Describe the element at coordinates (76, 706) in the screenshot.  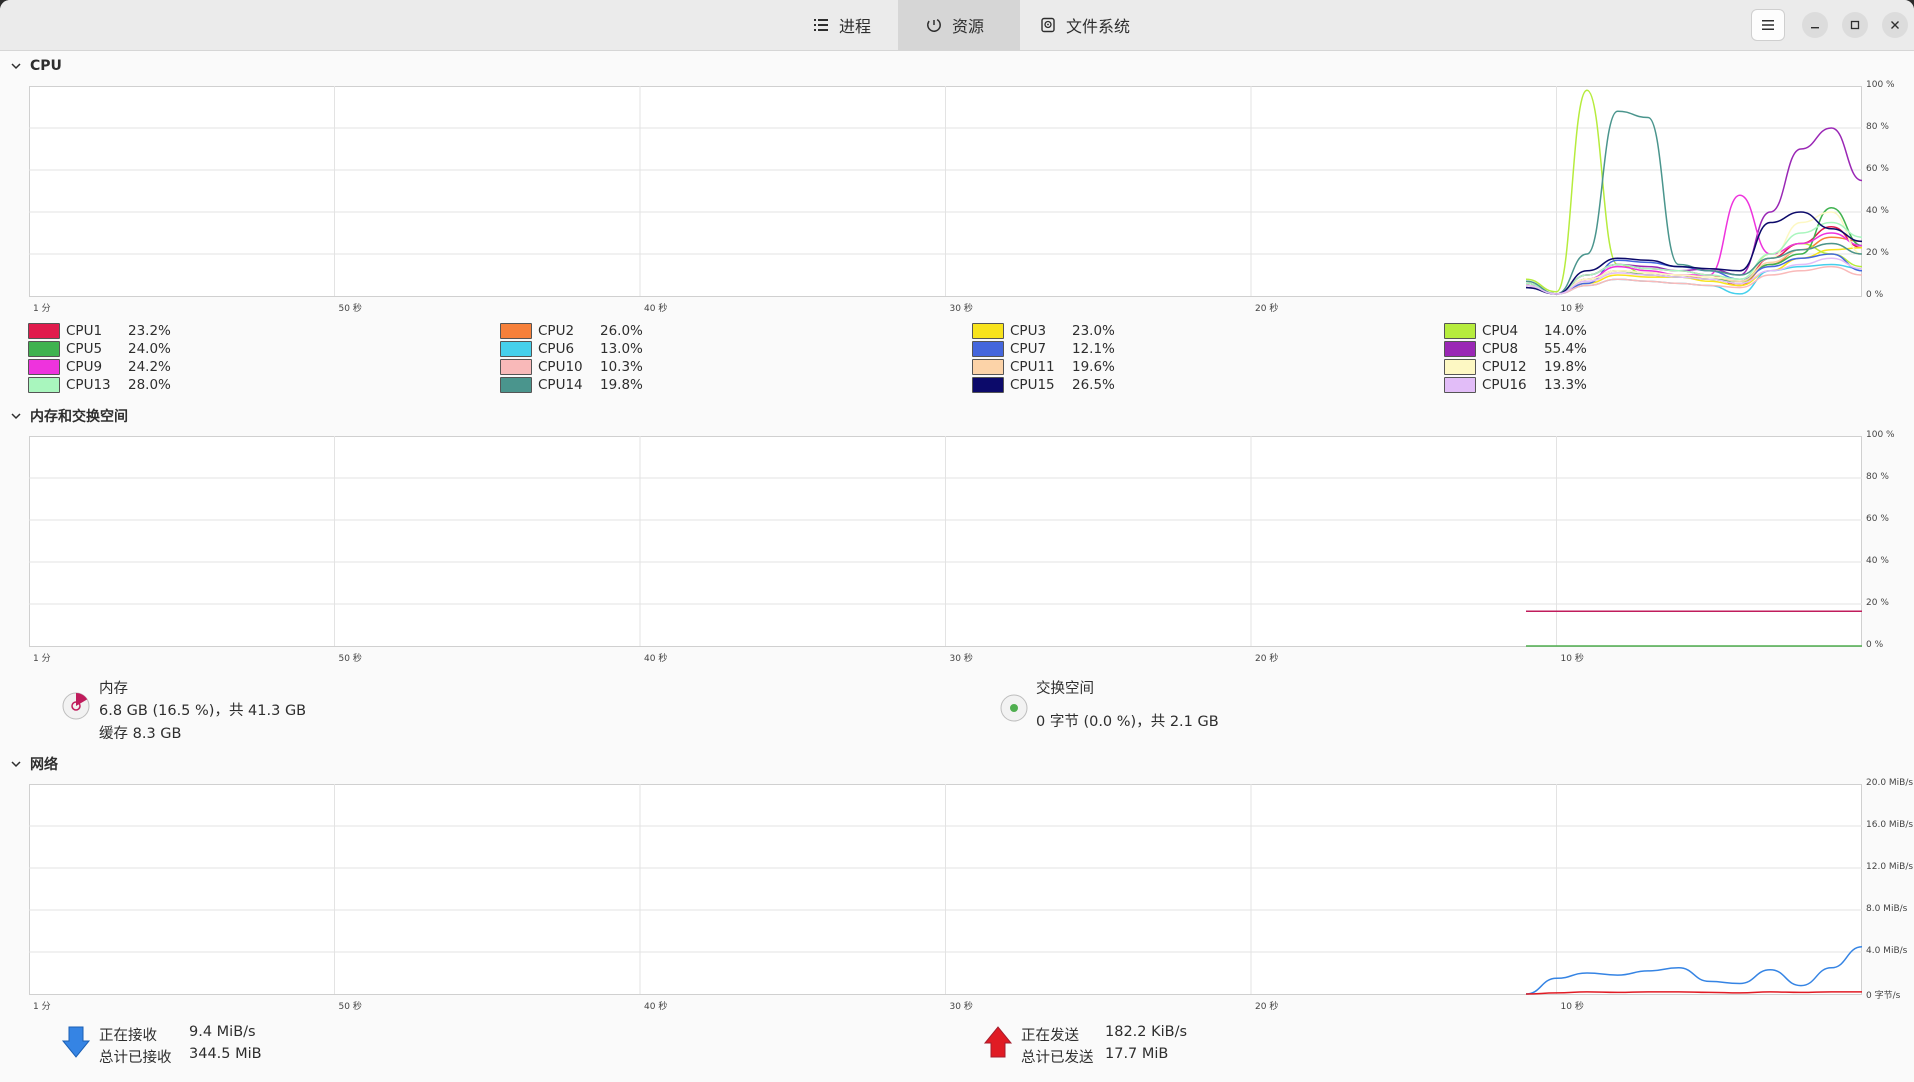
I see `memory-pie-icon` at that location.